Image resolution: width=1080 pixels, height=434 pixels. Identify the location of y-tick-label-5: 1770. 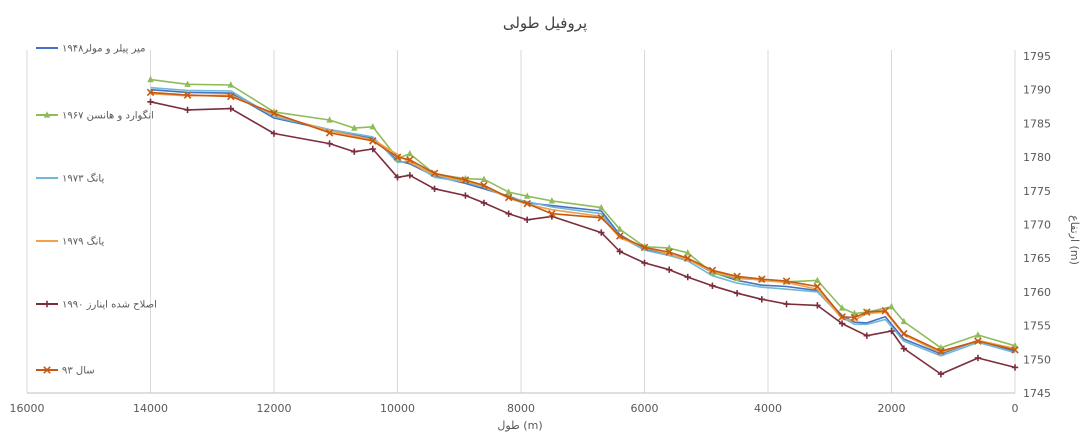
(1037, 225).